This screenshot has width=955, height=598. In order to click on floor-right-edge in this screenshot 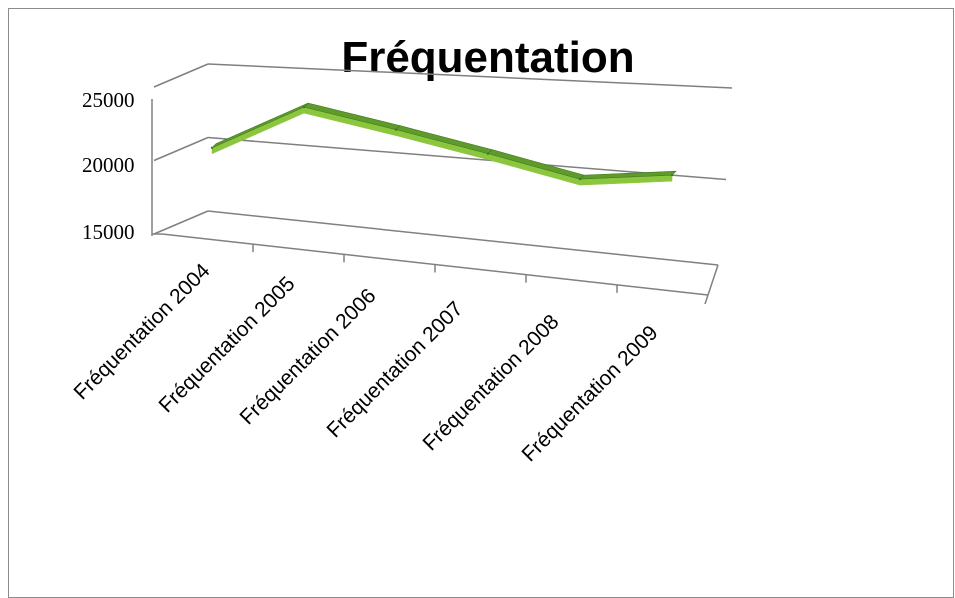, I will do `click(713, 280)`.